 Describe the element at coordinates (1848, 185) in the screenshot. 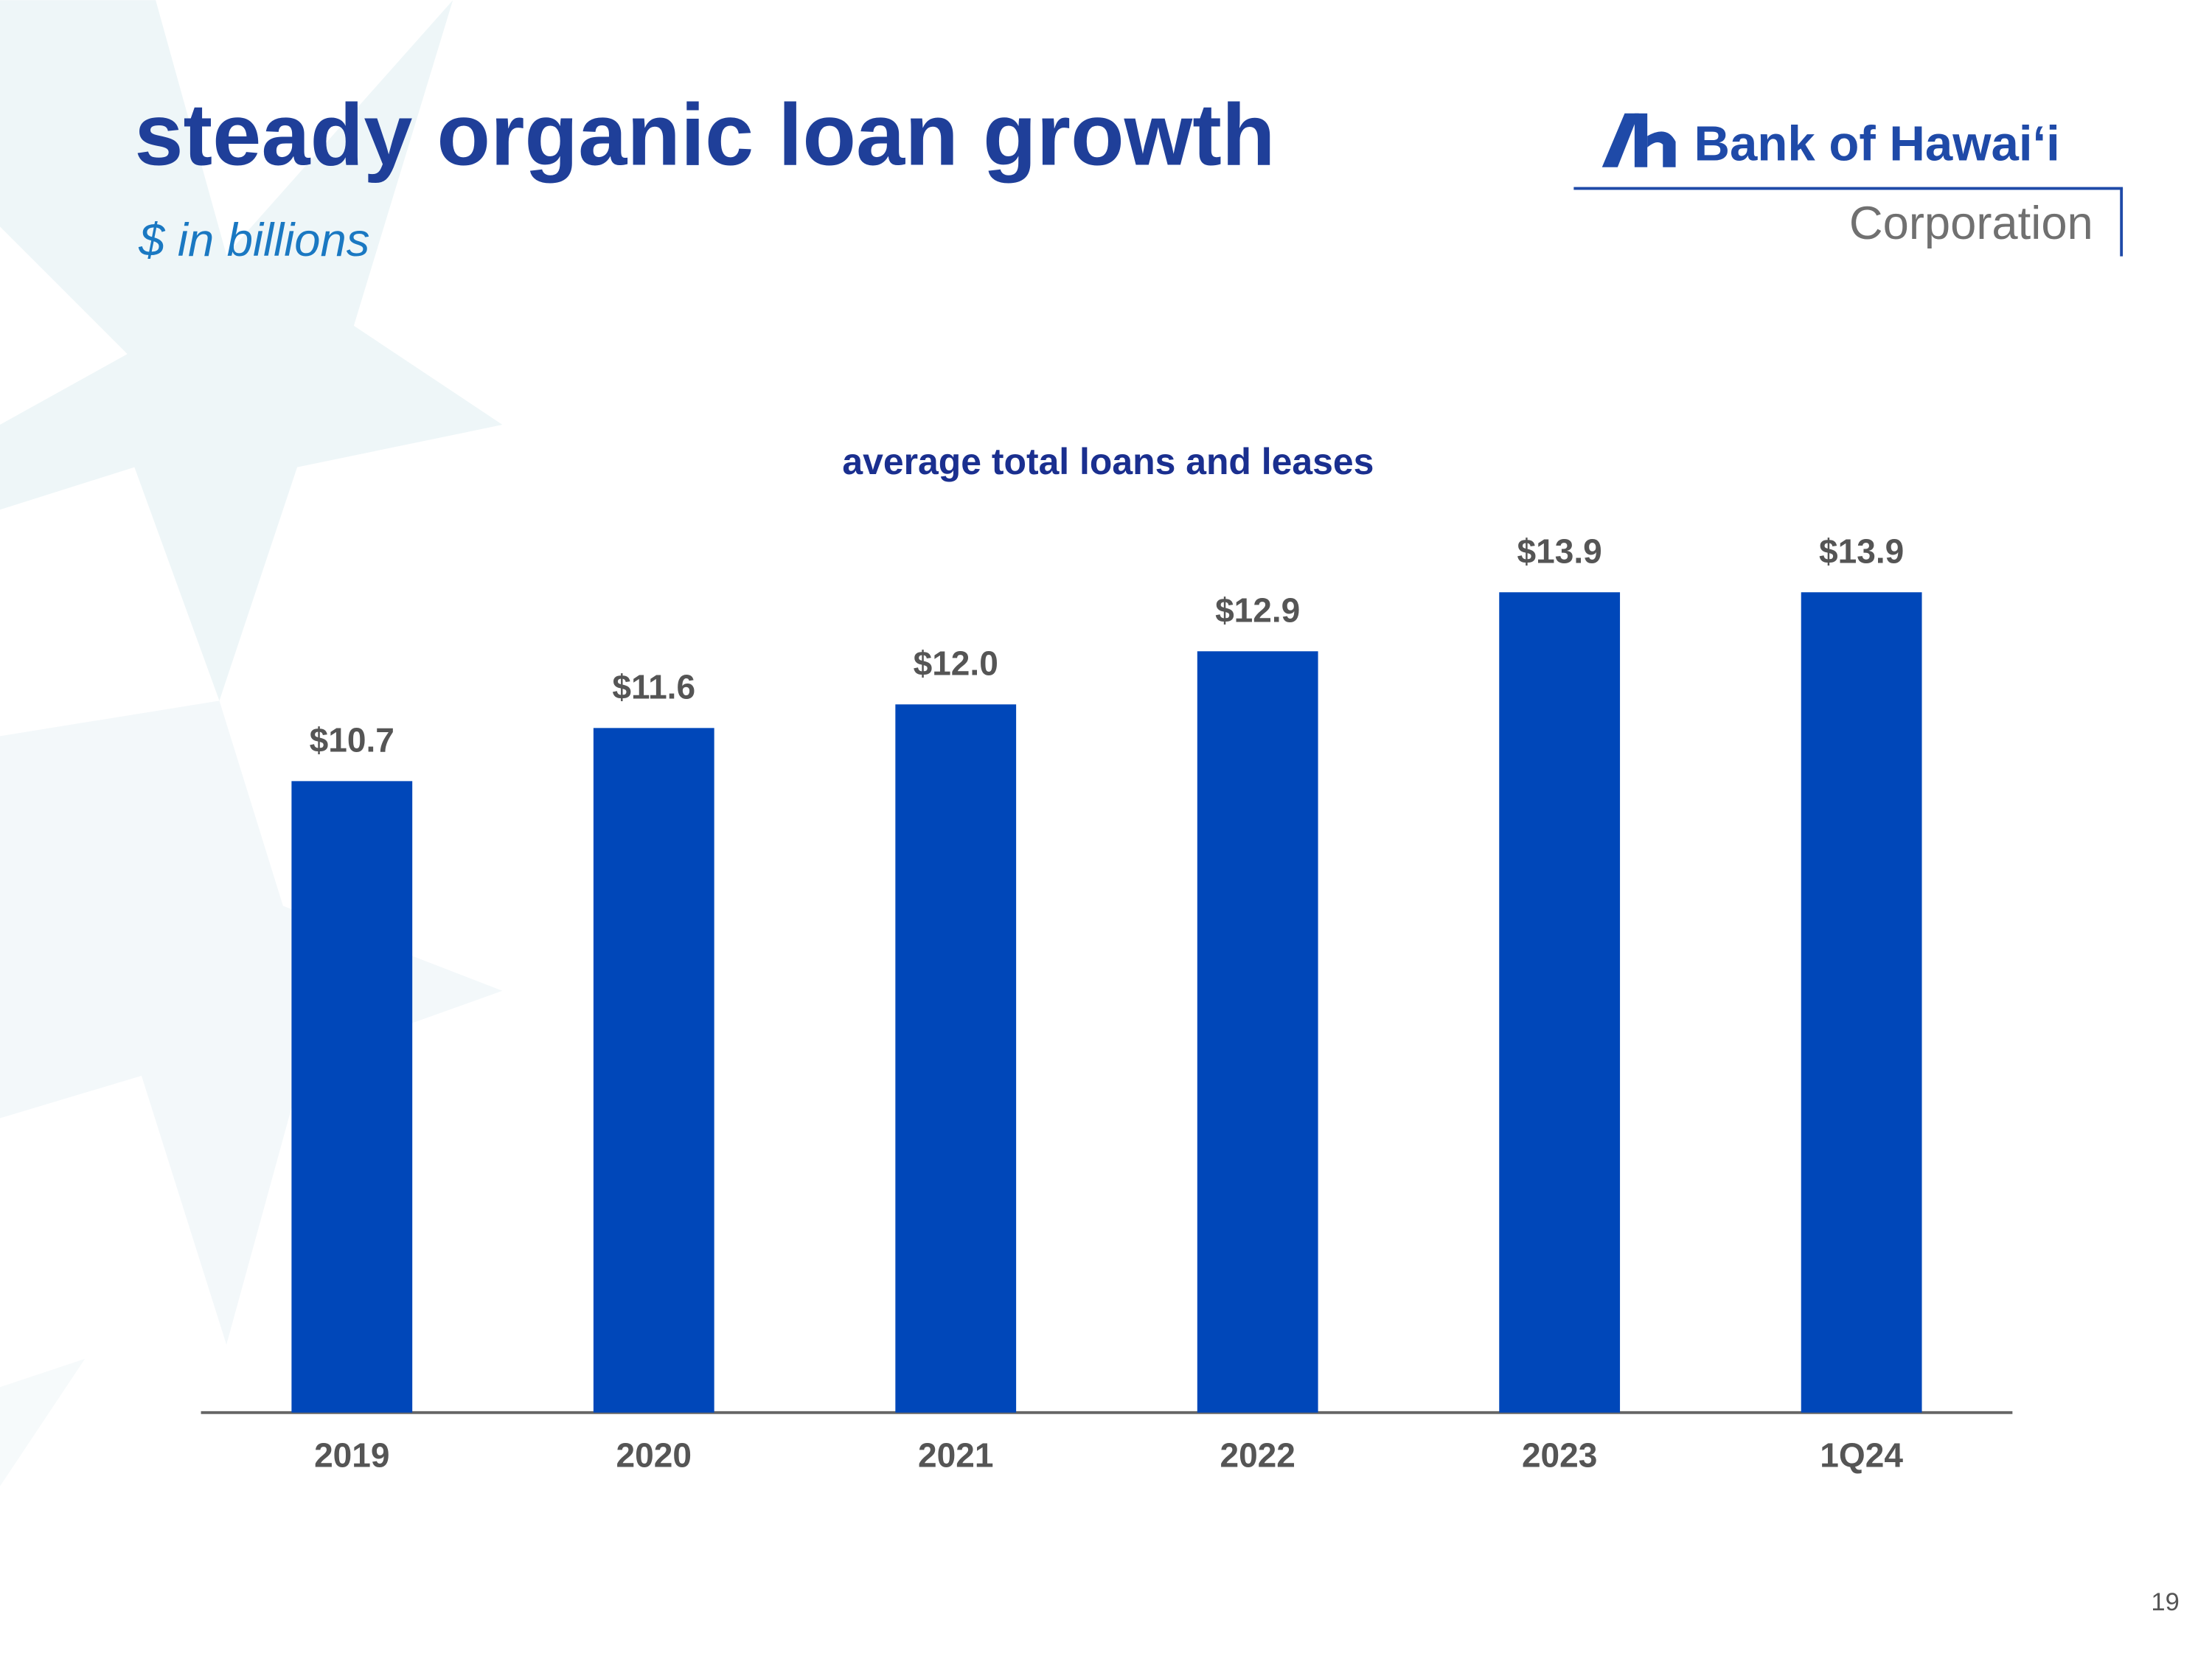

I see `logo: Bank of Hawai‘i Corporation` at that location.